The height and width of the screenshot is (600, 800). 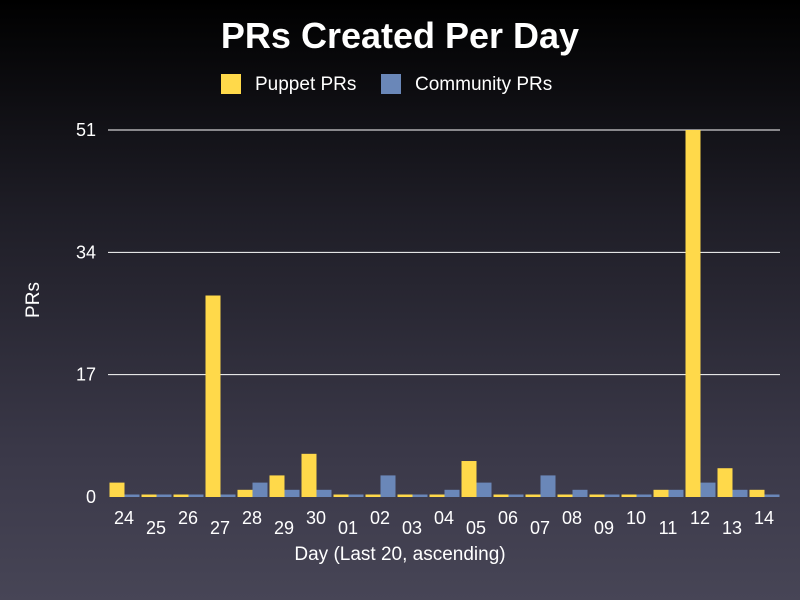 What do you see at coordinates (508, 518) in the screenshot?
I see `x-tick-label: 06` at bounding box center [508, 518].